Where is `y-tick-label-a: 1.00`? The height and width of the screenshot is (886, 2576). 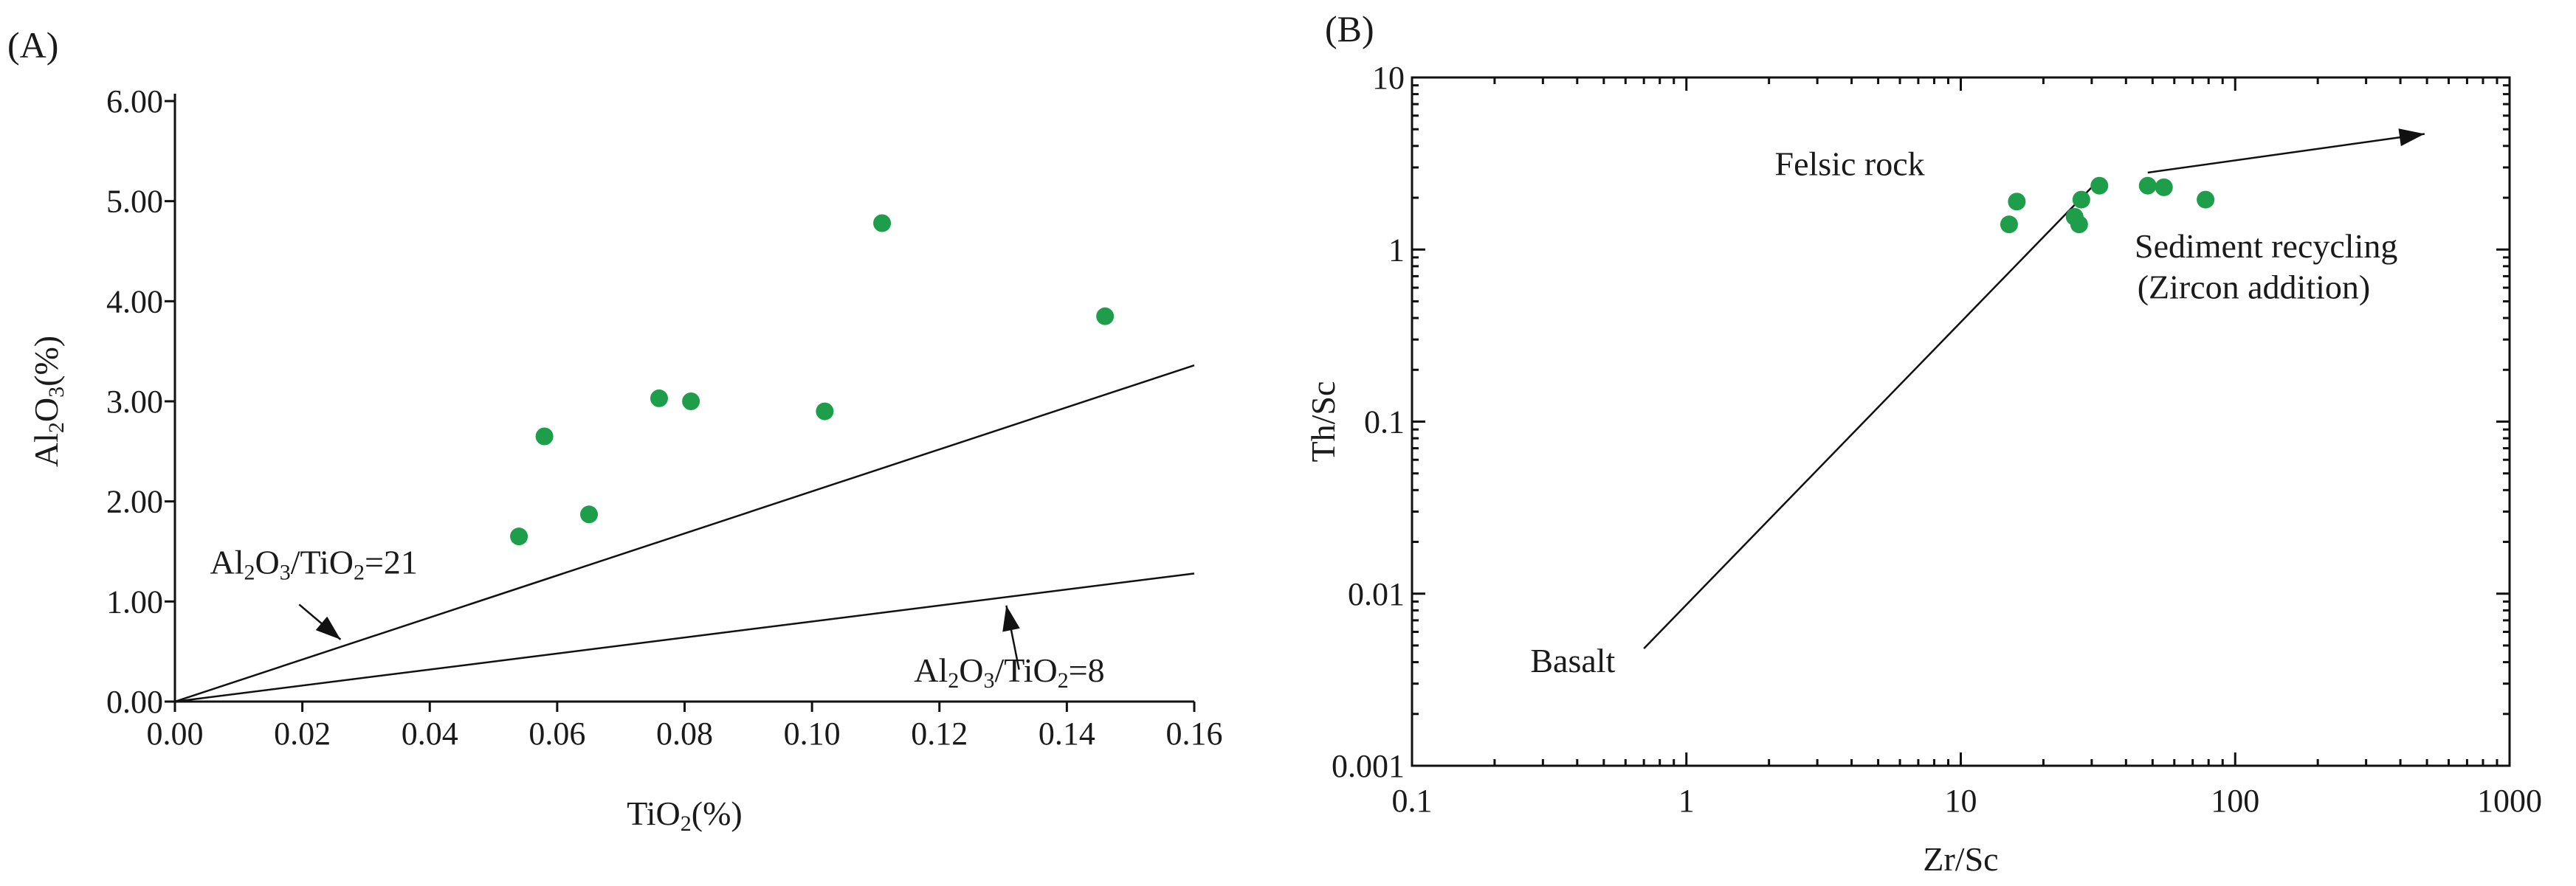 y-tick-label-a: 1.00 is located at coordinates (135, 602).